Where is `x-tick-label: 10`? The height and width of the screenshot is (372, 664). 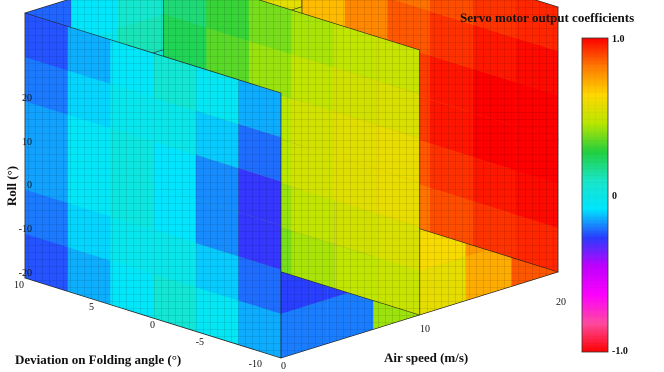 x-tick-label: 10 is located at coordinates (425, 329).